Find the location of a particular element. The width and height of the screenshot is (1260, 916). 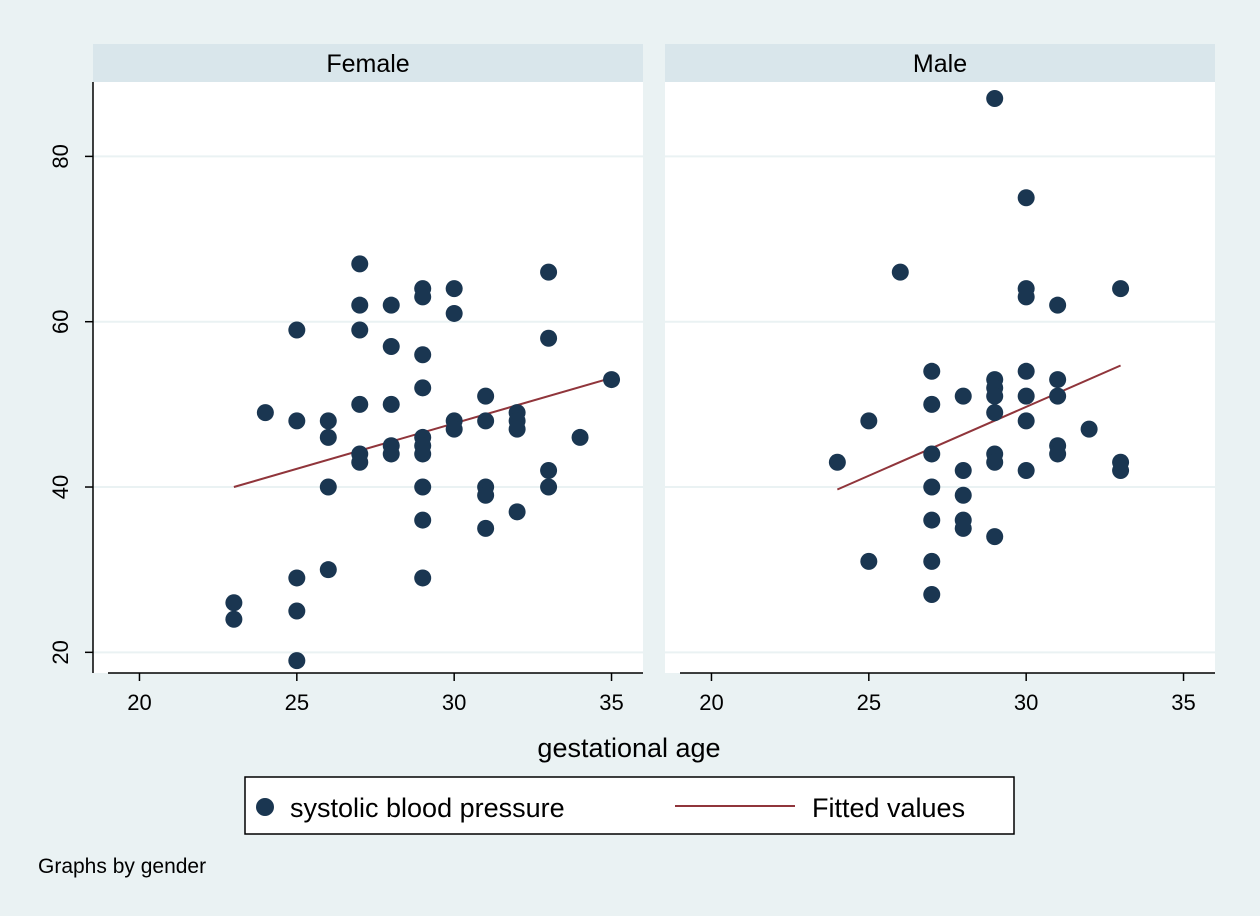

x-axis-title: gestational age is located at coordinates (628, 748).